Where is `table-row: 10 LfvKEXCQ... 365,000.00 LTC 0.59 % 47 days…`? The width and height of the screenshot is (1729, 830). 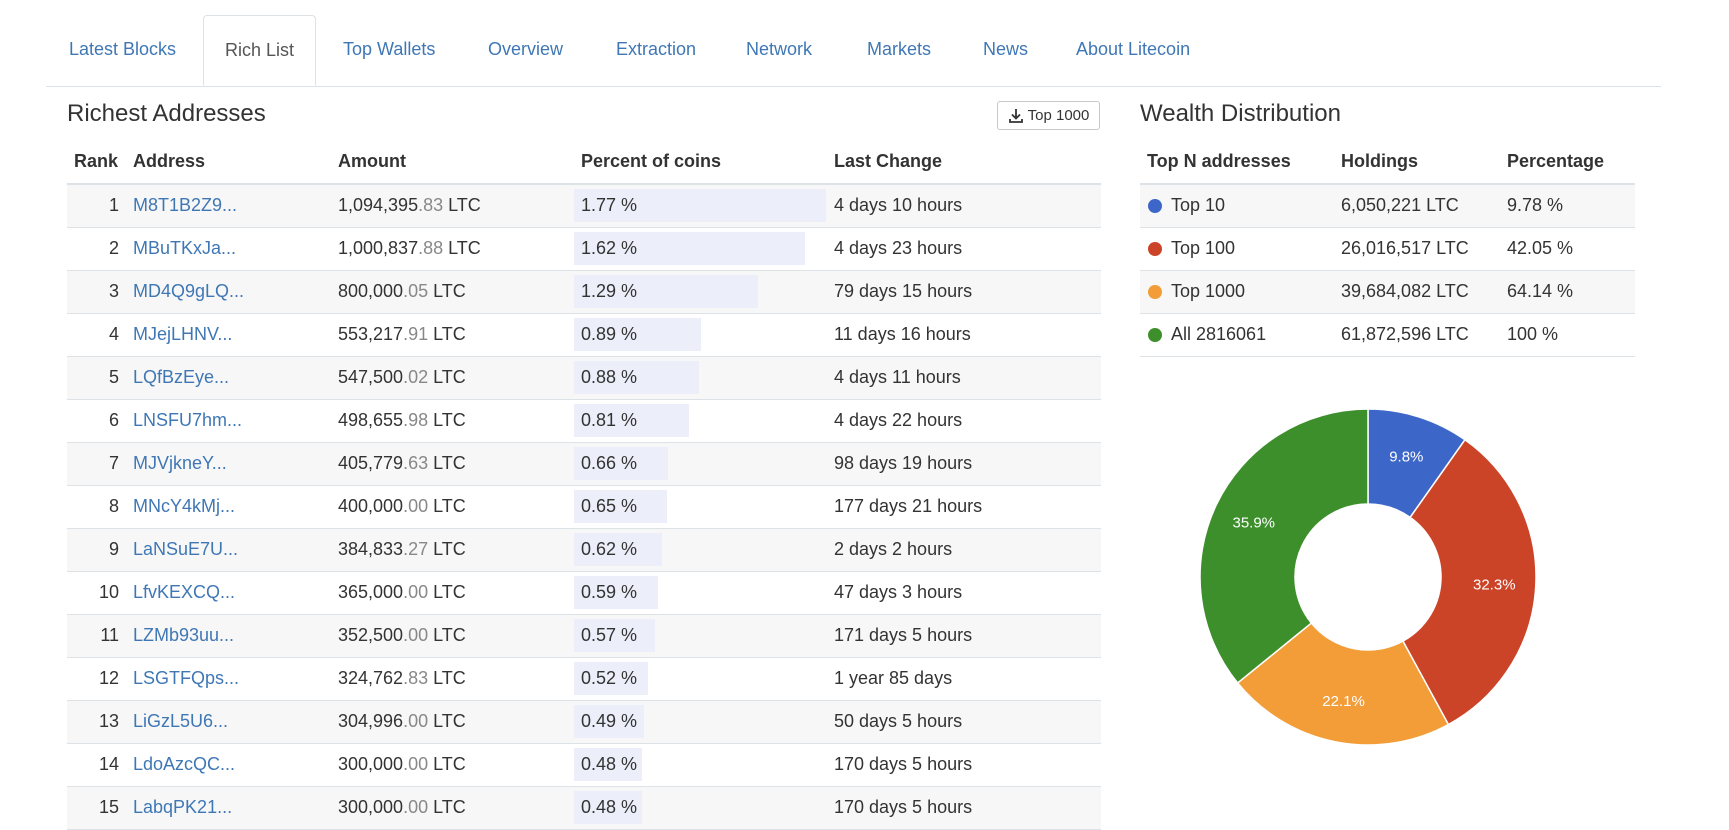
table-row: 10 LfvKEXCQ... 365,000.00 LTC 0.59 % 47 days… is located at coordinates (584, 593).